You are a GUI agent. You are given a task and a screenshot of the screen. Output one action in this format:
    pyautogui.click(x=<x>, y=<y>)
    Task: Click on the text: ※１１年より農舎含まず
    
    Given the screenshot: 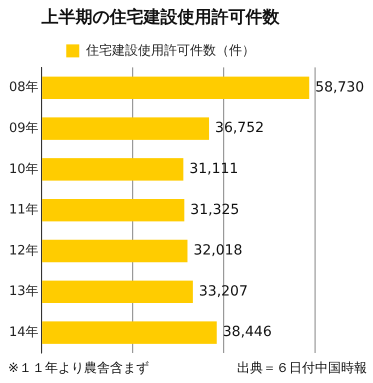 What is the action you would take?
    pyautogui.click(x=78, y=368)
    